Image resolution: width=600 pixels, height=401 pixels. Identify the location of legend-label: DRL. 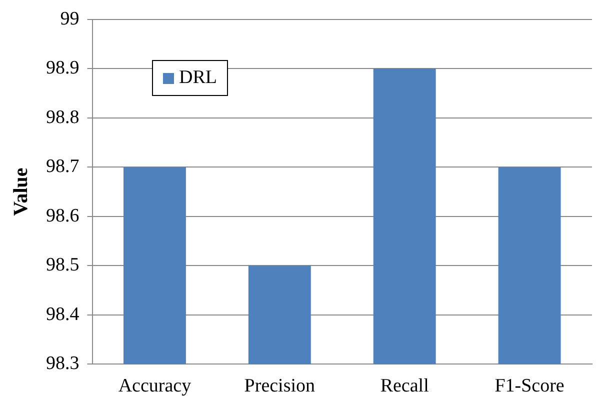
(198, 78).